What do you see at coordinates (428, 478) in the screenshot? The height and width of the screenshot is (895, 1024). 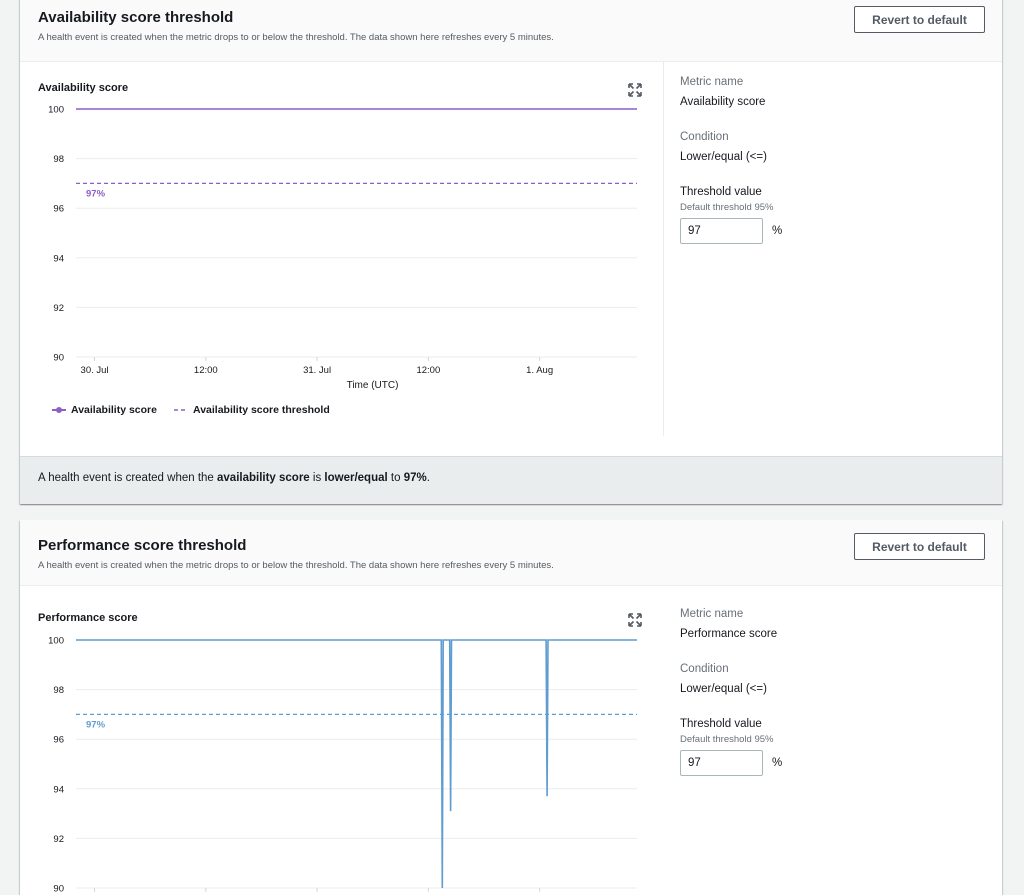 I see `summary-suffix: .` at bounding box center [428, 478].